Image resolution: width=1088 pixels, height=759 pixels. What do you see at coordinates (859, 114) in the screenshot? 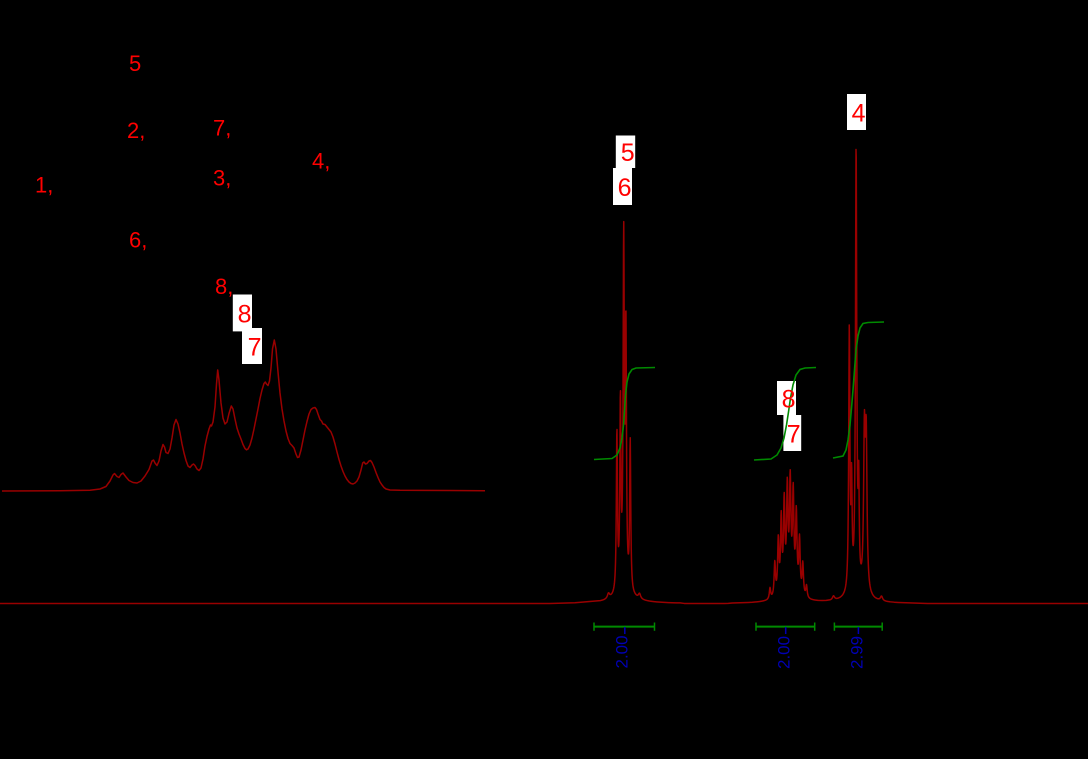
I see `svg-text: 4` at bounding box center [859, 114].